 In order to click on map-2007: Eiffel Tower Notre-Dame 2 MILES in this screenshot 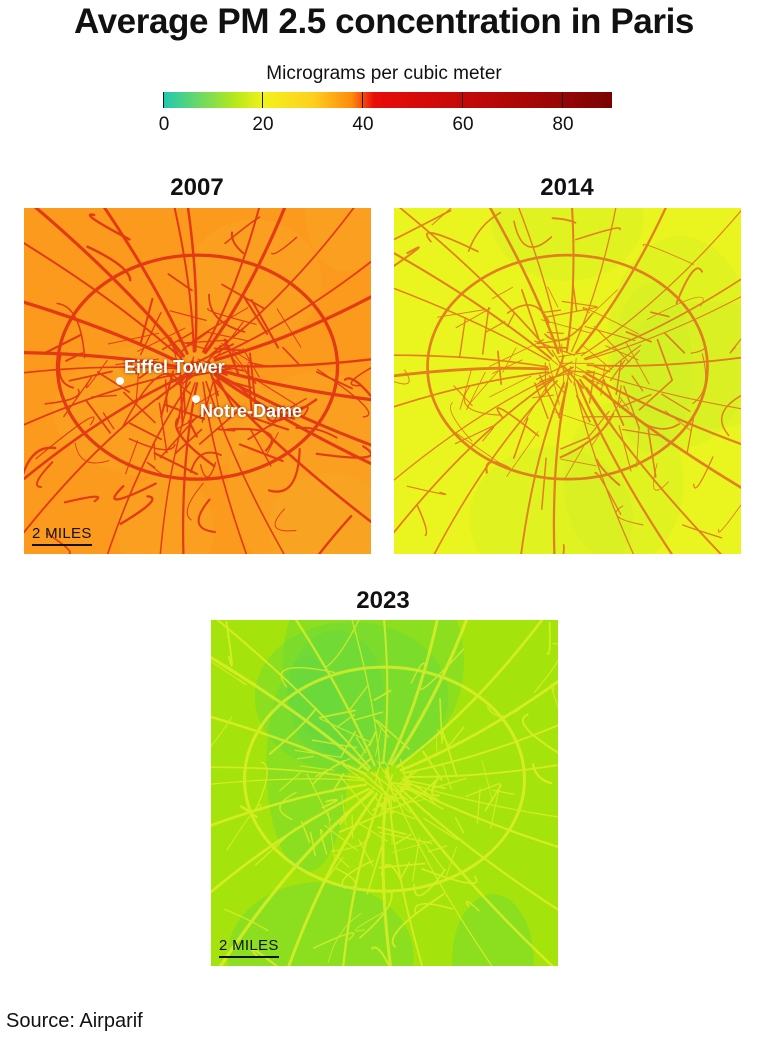, I will do `click(197, 381)`.